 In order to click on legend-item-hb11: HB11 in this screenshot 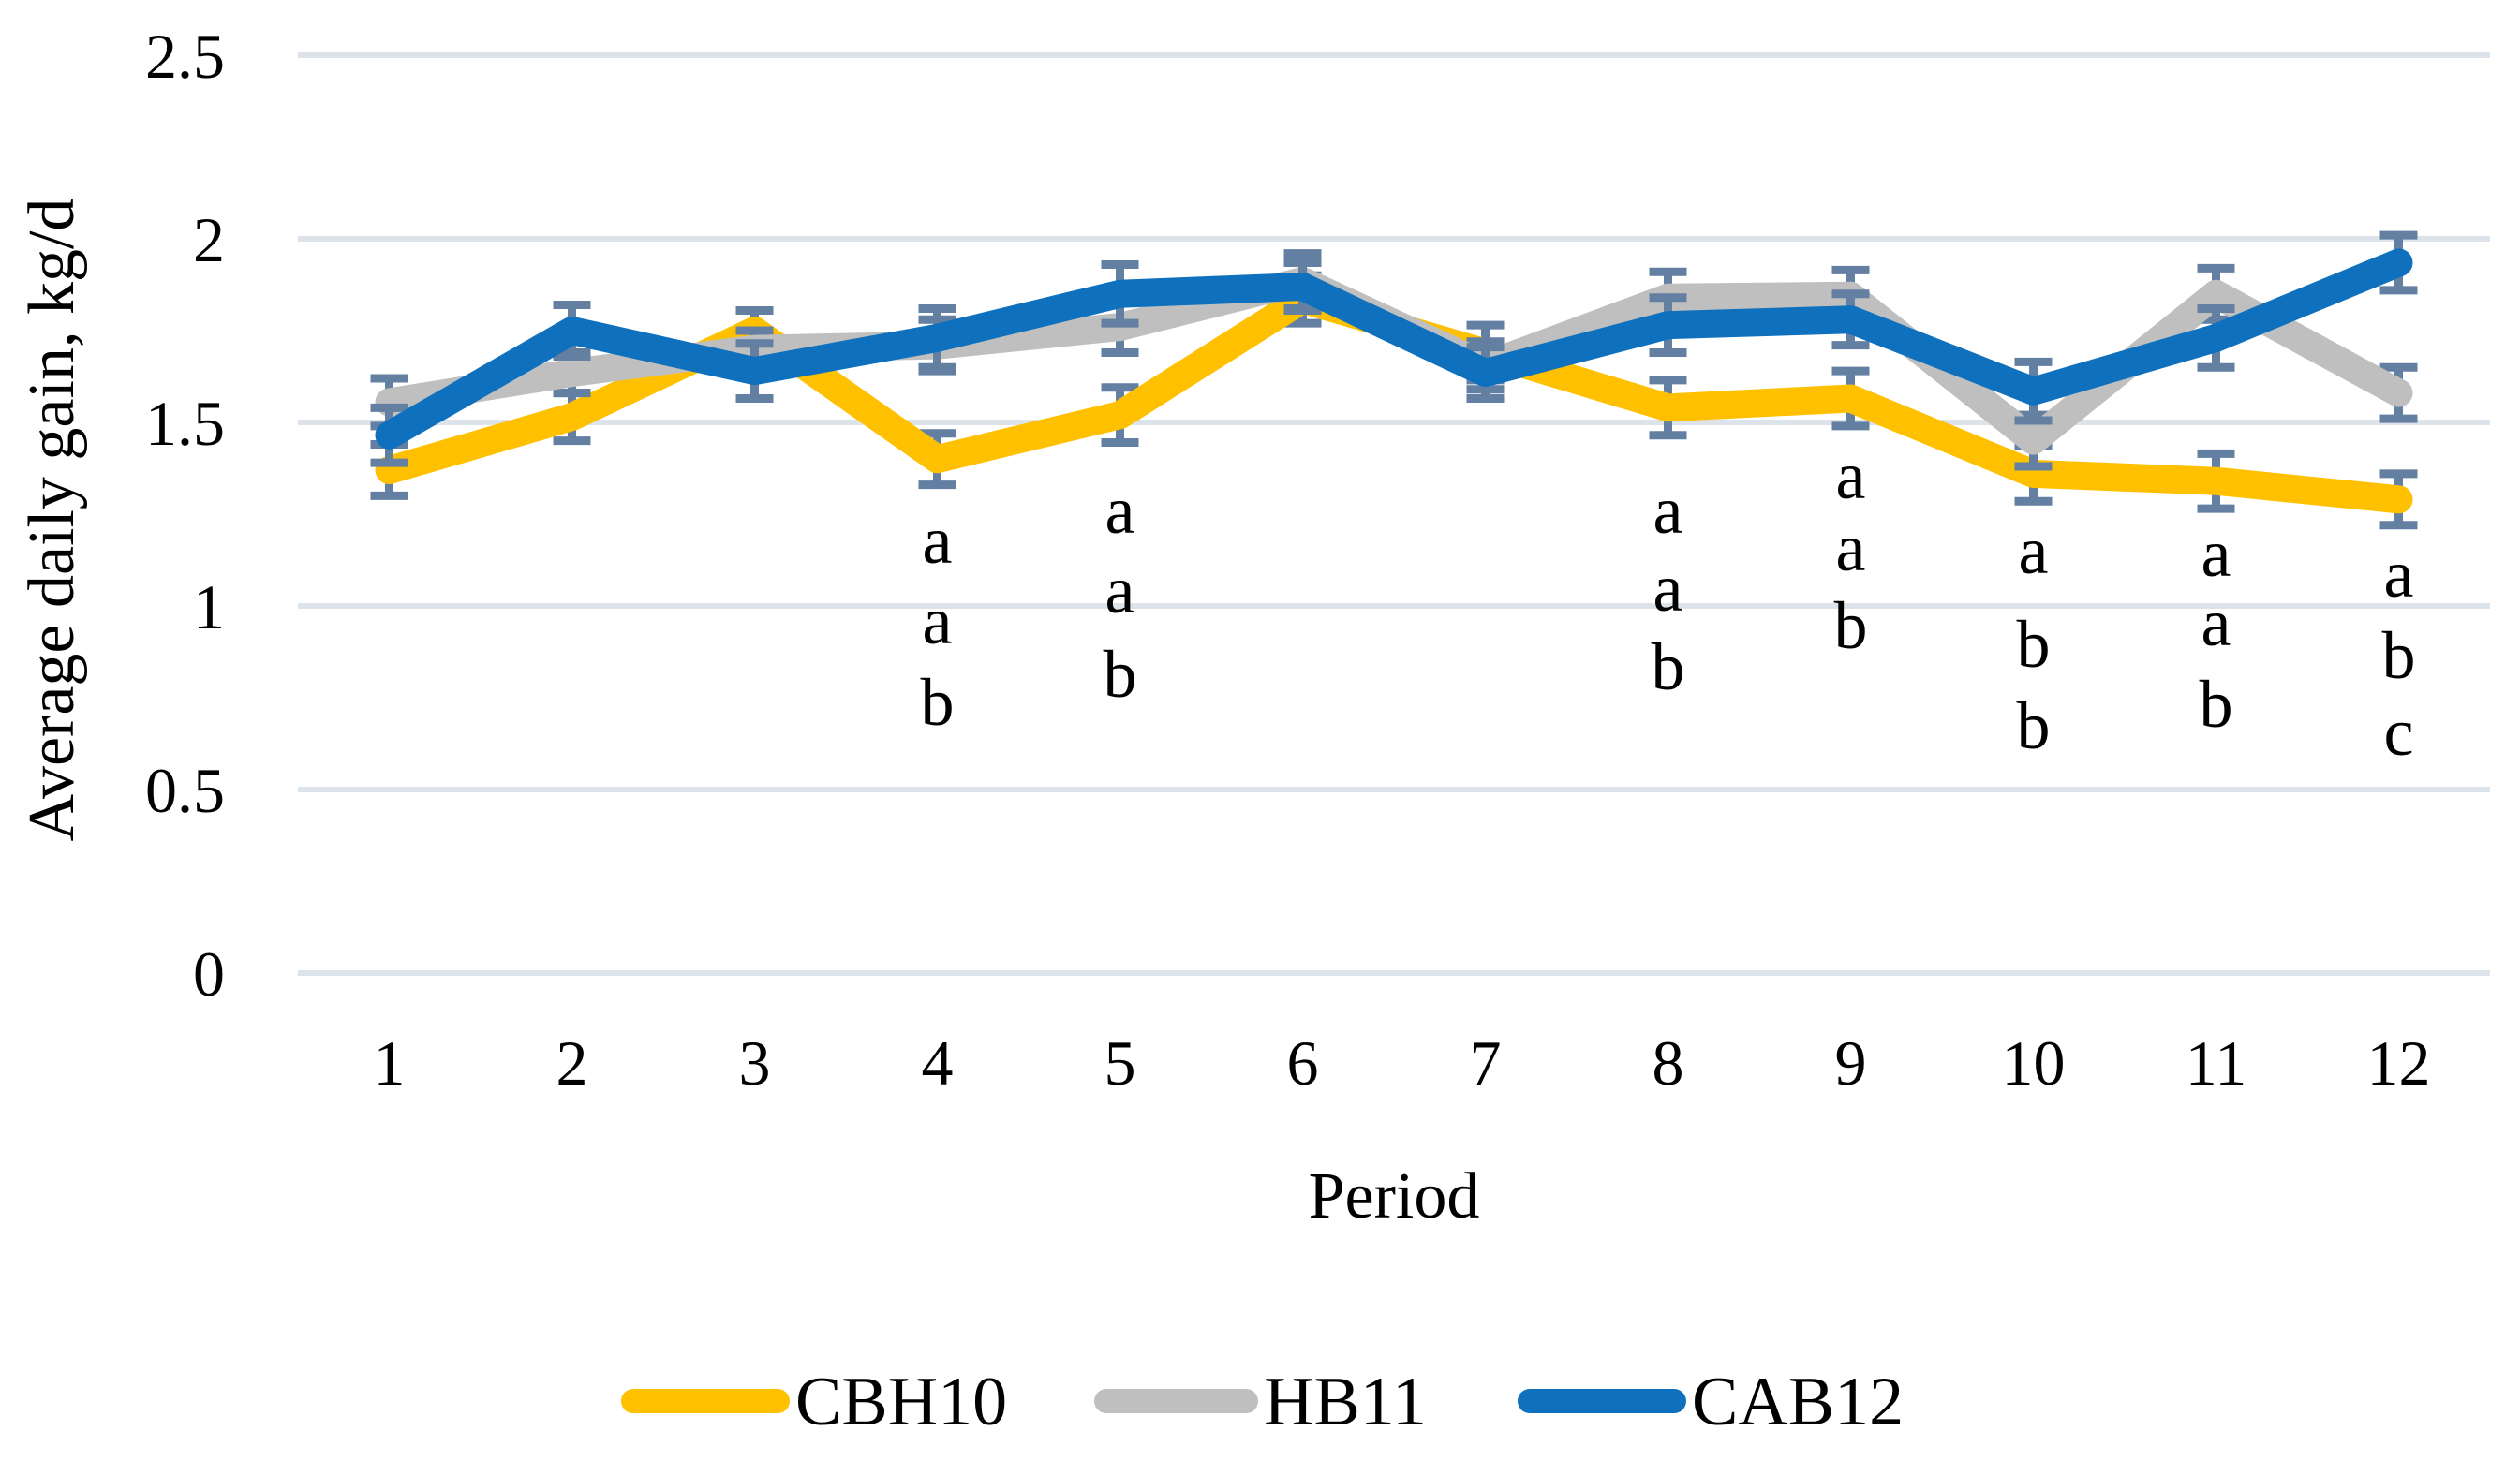, I will do `click(1260, 1402)`.